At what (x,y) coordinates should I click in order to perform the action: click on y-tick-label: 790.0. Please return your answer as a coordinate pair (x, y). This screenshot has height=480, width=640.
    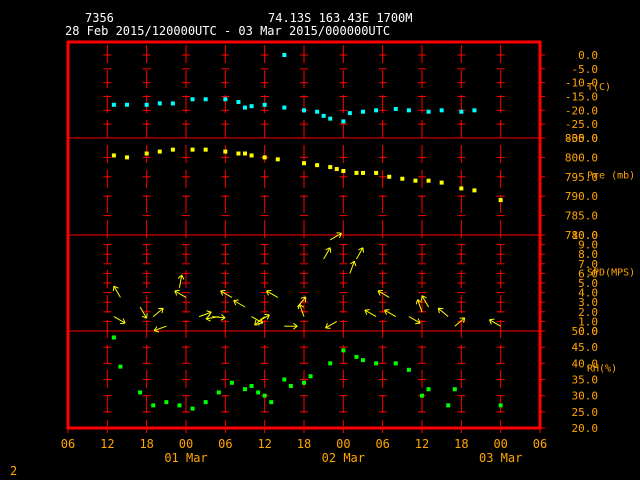
    Looking at the image, I should click on (581, 196).